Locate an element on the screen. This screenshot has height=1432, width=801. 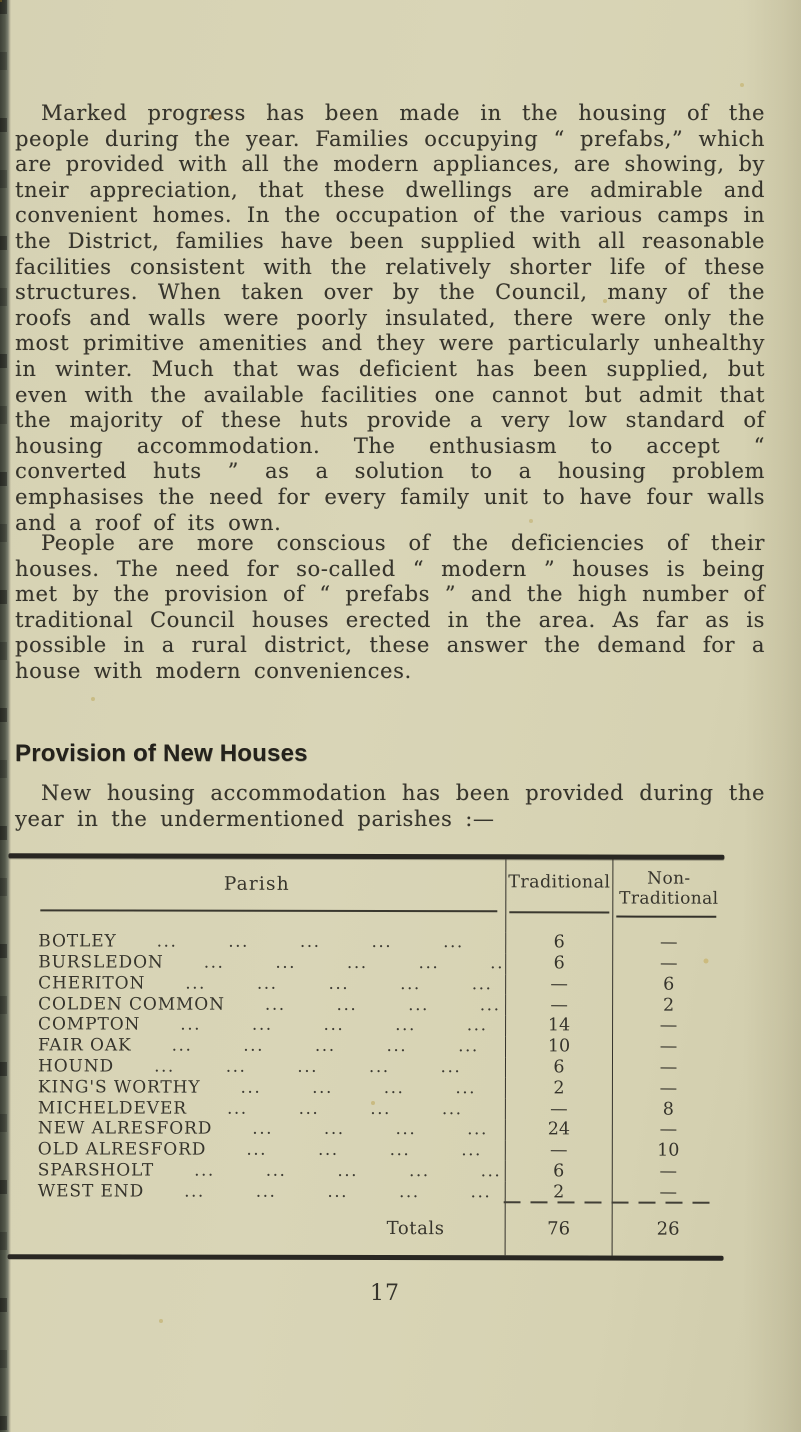
table-row: CHERITON ... ... ... ... ... — 6 is located at coordinates (366, 984).